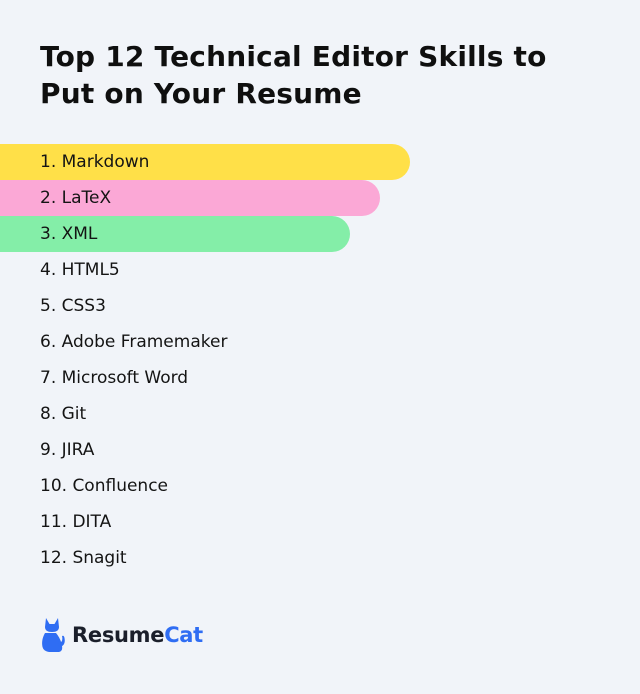 This screenshot has width=640, height=694. What do you see at coordinates (134, 342) in the screenshot?
I see `skill-item-adobe-framemaker: 6. Adobe Framemaker` at bounding box center [134, 342].